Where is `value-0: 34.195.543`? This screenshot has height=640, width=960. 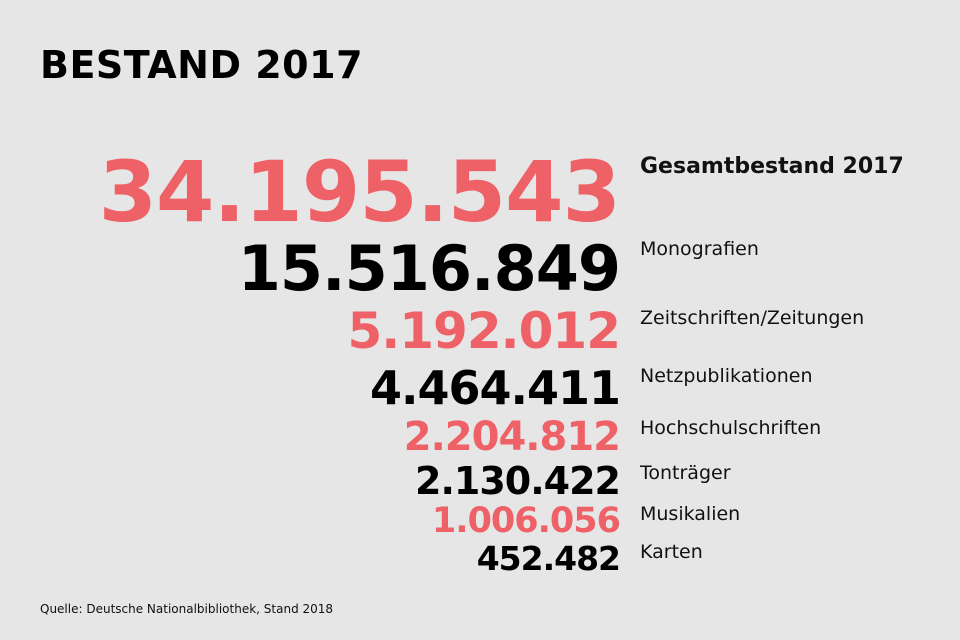
value-0: 34.195.543 is located at coordinates (359, 192).